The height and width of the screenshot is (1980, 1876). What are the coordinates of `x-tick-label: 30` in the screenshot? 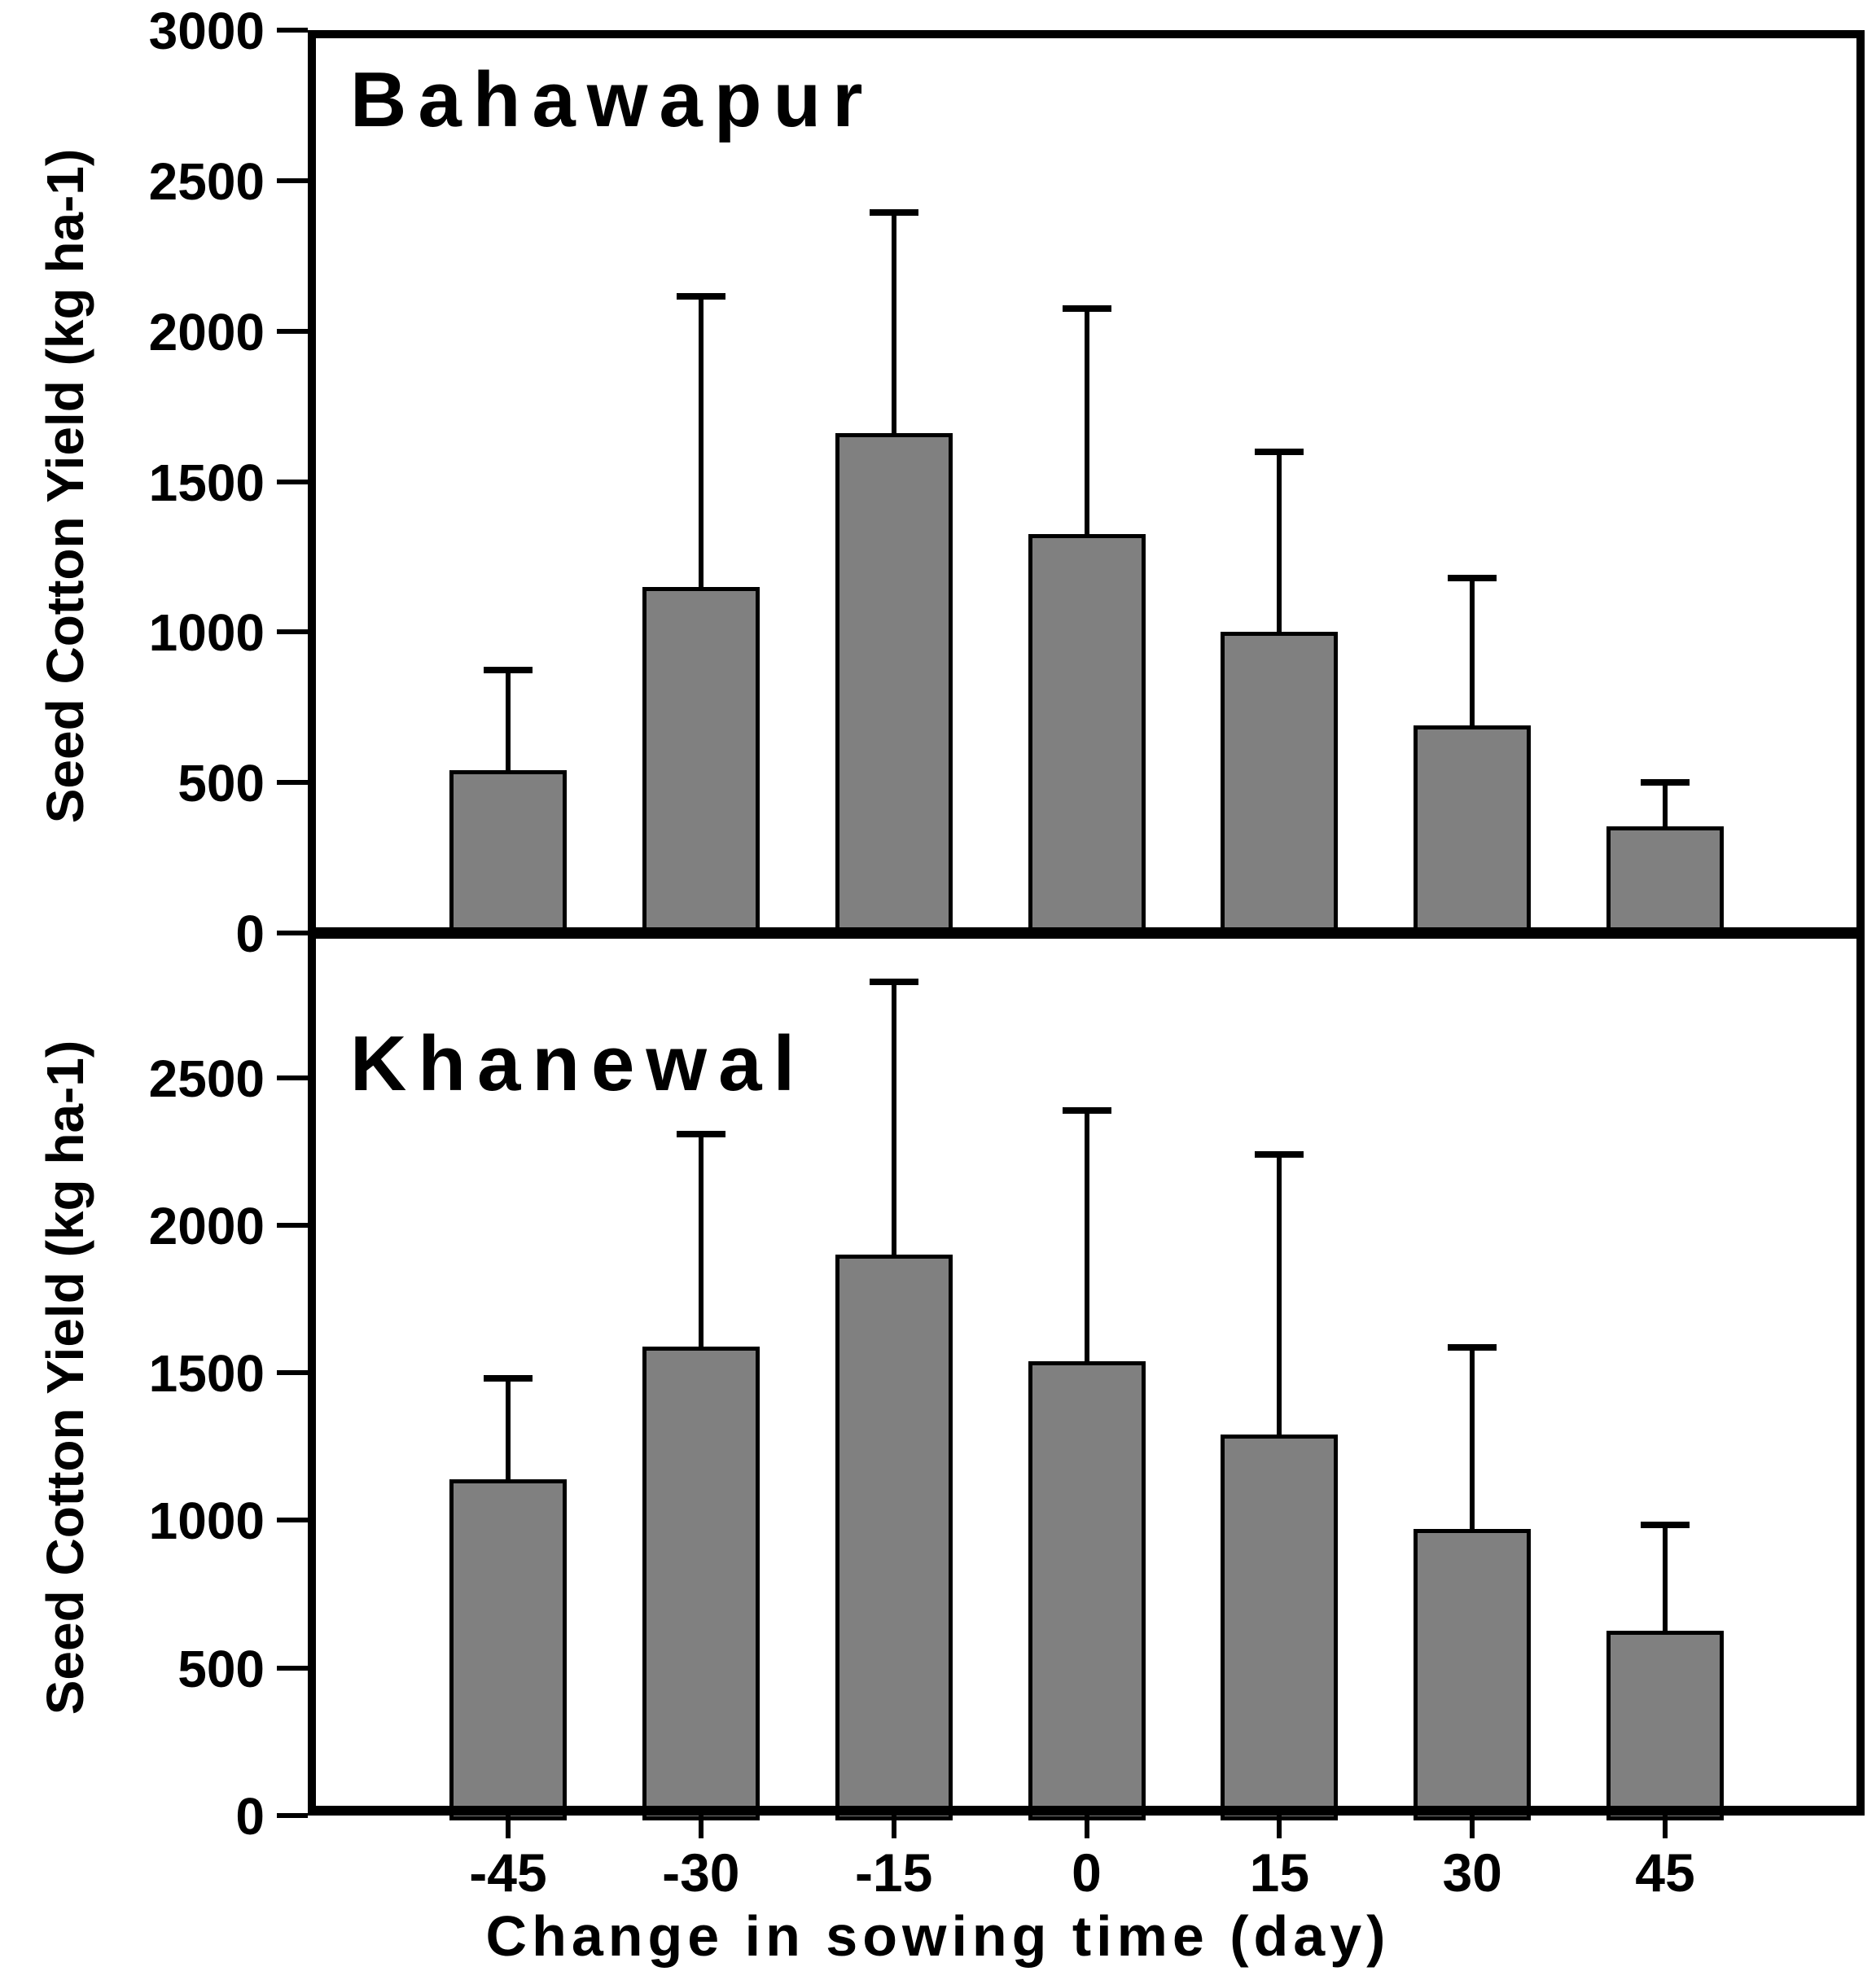 It's located at (1472, 1872).